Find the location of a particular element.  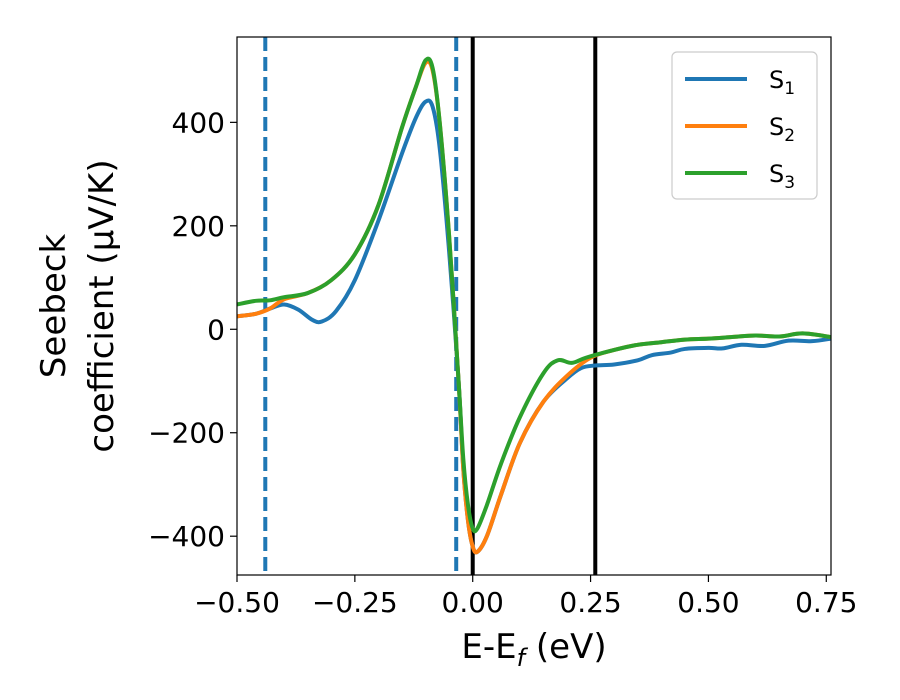

y-axis-title-line1: Seebeck is located at coordinates (54, 306).